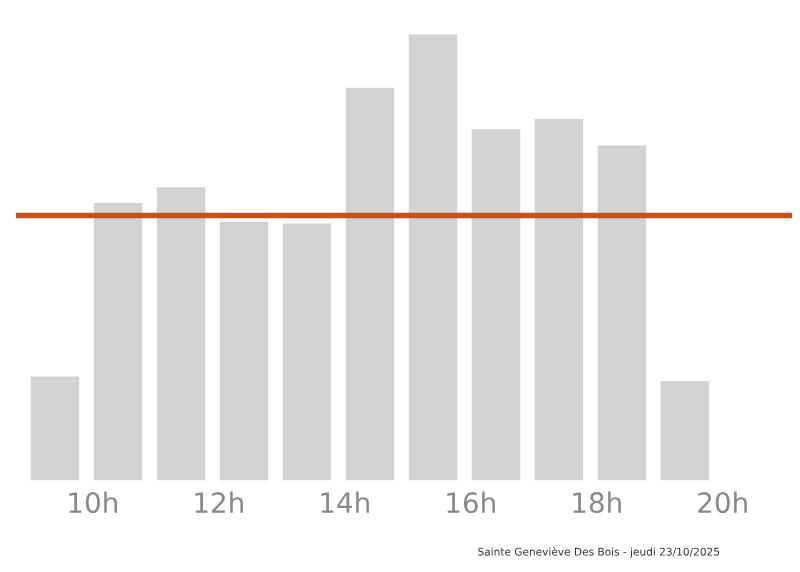 The width and height of the screenshot is (800, 572). I want to click on x-tick-label: 12h, so click(219, 502).